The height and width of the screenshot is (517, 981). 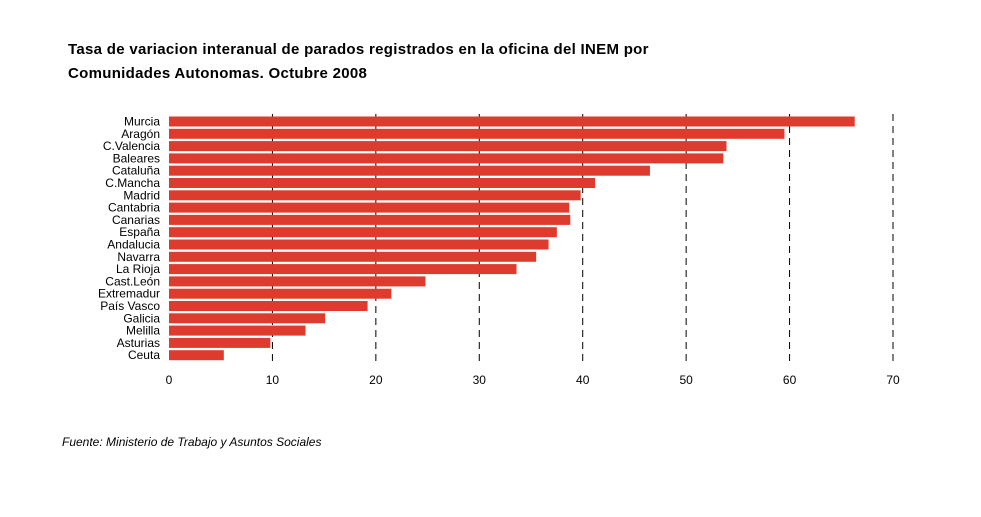 I want to click on x-tick-label: 60, so click(x=790, y=380).